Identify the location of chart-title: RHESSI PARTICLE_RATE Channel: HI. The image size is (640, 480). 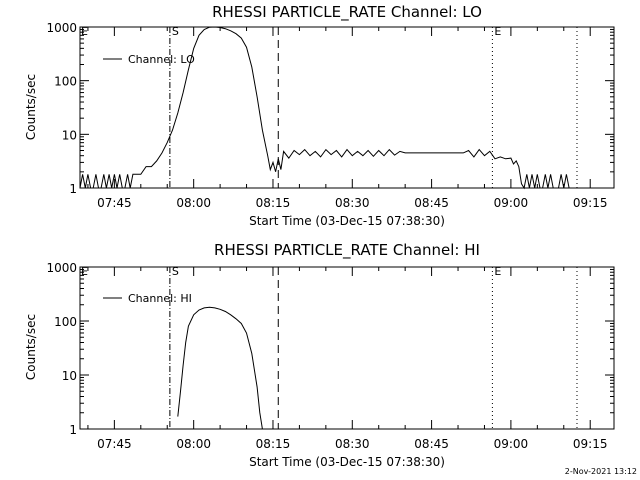
(347, 250).